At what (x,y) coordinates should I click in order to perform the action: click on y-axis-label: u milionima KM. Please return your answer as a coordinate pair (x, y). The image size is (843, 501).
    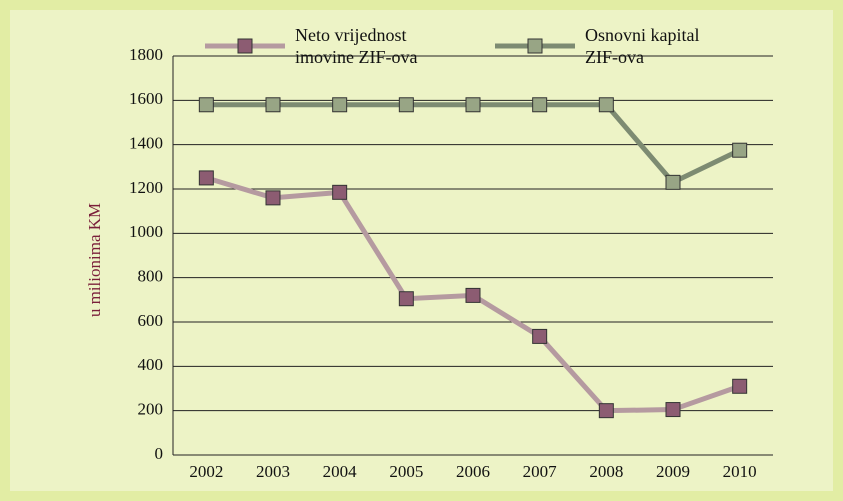
    Looking at the image, I should click on (94, 260).